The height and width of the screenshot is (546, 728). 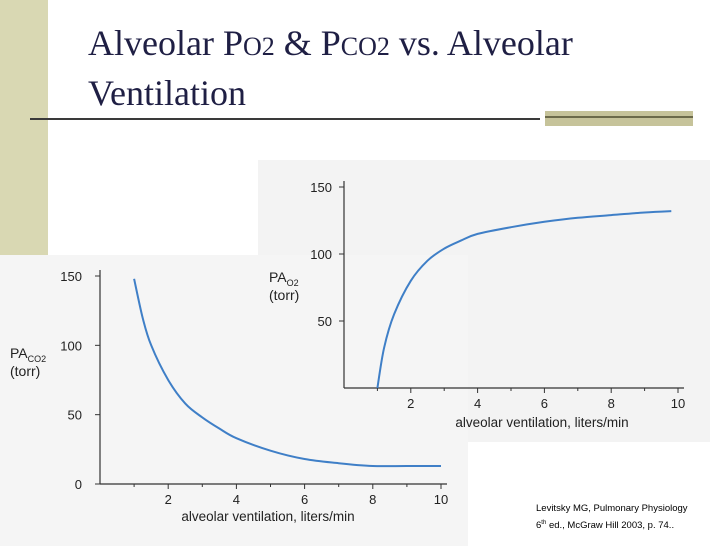 What do you see at coordinates (304, 499) in the screenshot?
I see `pco2-x-tick-label: 6` at bounding box center [304, 499].